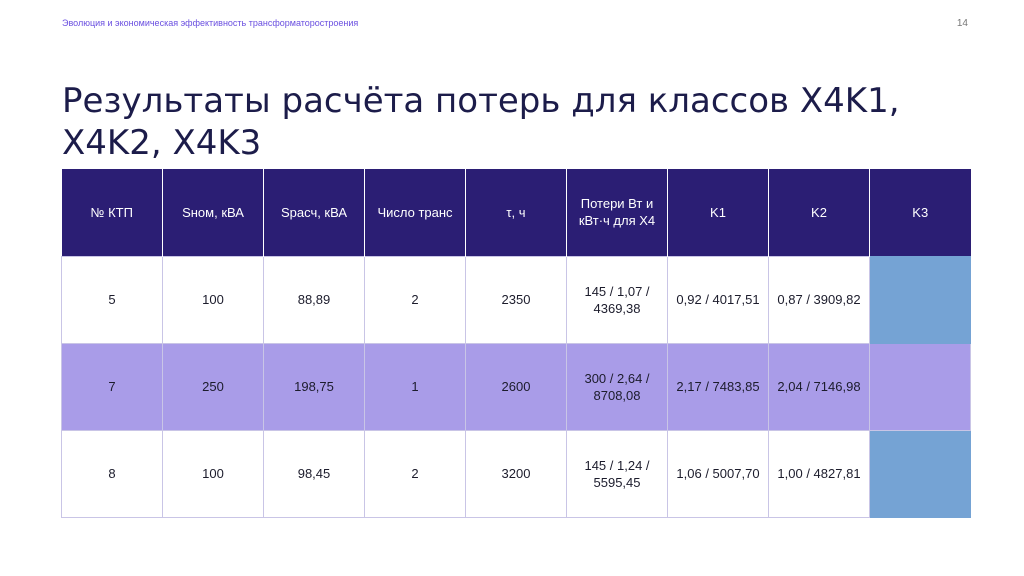  What do you see at coordinates (617, 299) in the screenshot?
I see `cell-losses-x4: 145 / 1,07 / 4369,38` at bounding box center [617, 299].